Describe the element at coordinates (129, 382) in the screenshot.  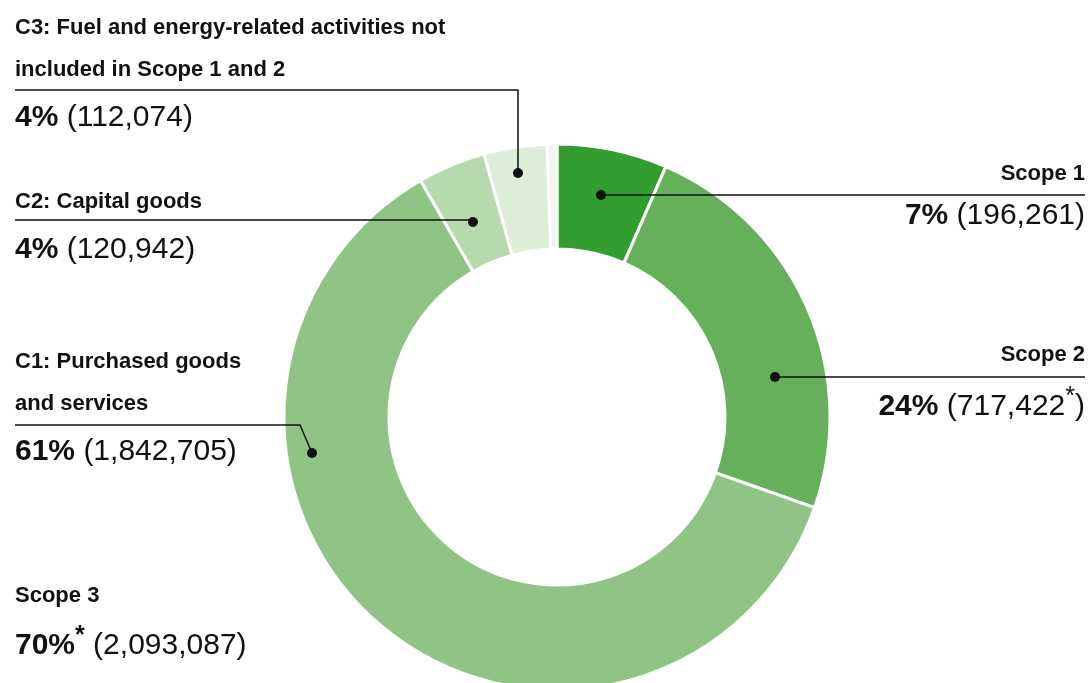
I see `slice-label: C1: Purchased goods and services` at that location.